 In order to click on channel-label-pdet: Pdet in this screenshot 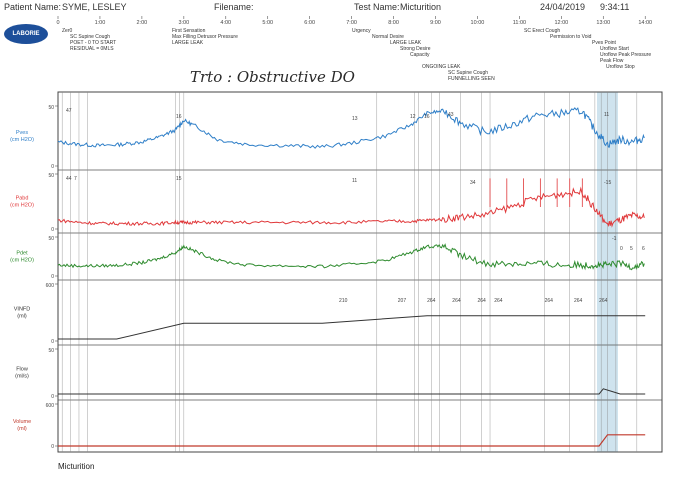, I will do `click(22, 254)`.